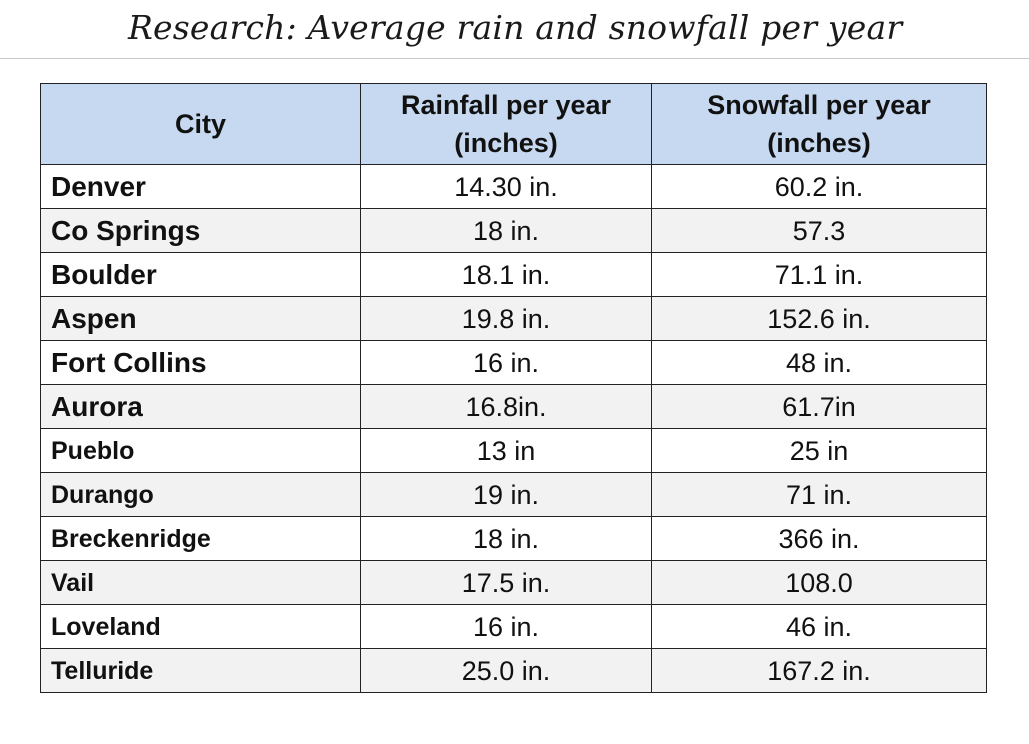  Describe the element at coordinates (200, 362) in the screenshot. I see `city-cell: Fort Collins` at that location.